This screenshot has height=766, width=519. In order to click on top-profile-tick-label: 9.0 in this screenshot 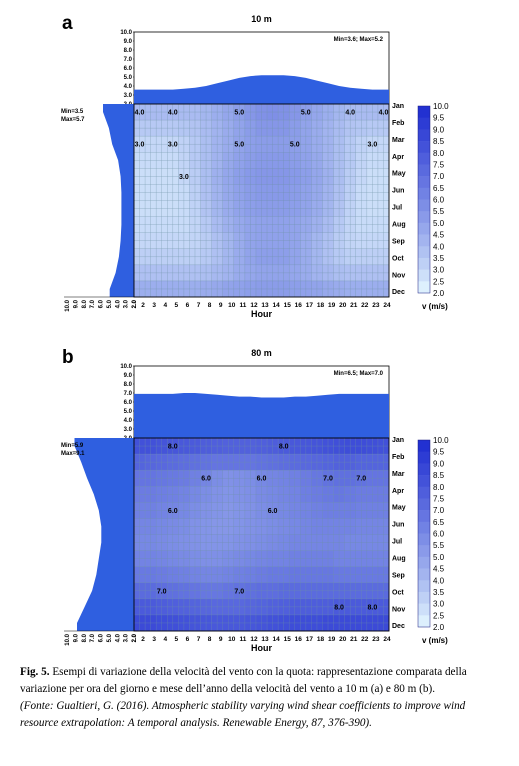, I will do `click(128, 376)`.